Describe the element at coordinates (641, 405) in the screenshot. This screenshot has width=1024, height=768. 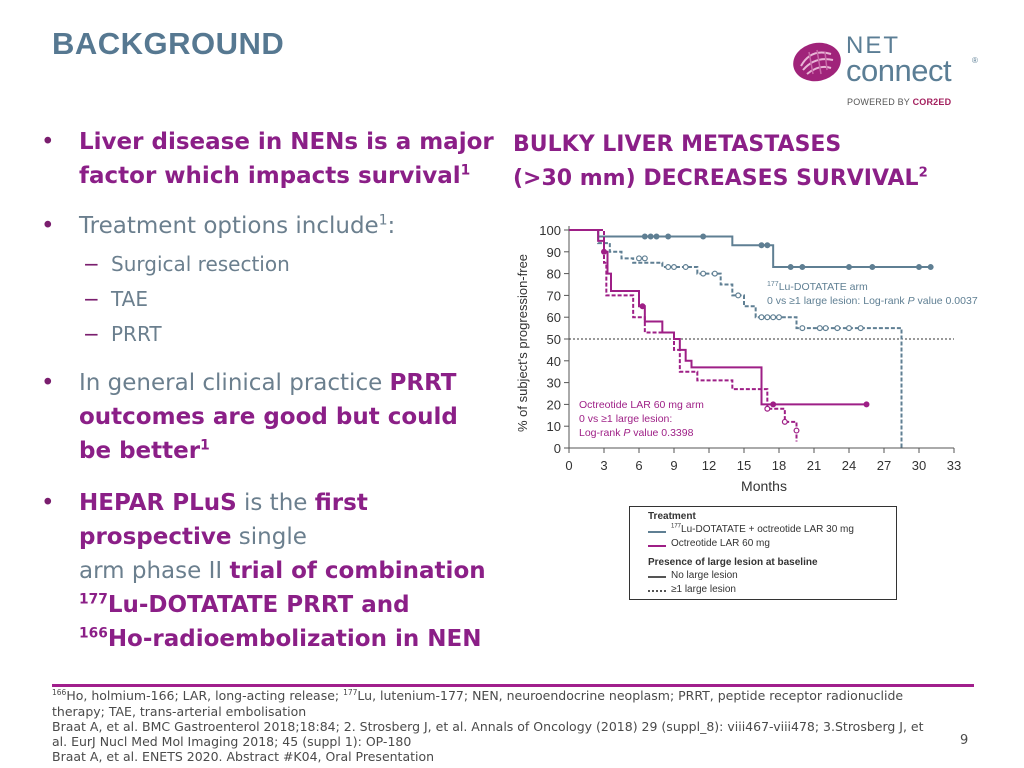
I see `oct-annotation-line1: Octreotide LAR 60 mg arm` at that location.